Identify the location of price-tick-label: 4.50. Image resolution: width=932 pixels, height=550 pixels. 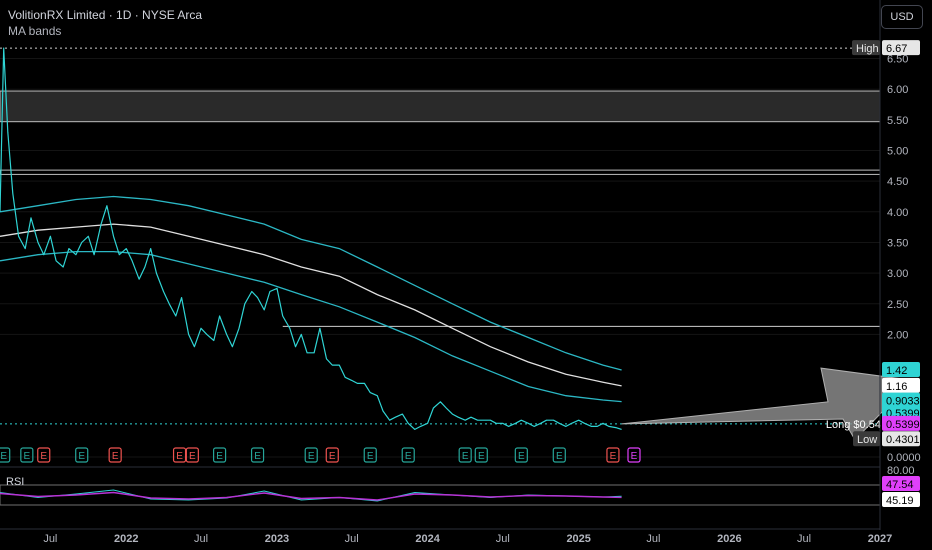
(897, 182).